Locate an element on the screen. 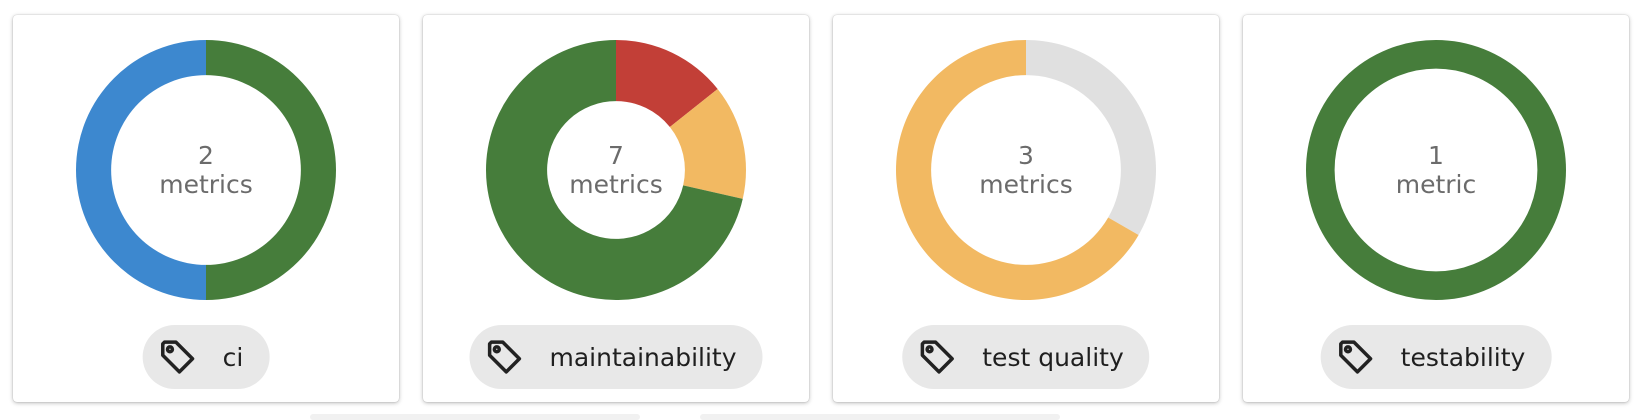  tag-chip-maintainability: maintainability is located at coordinates (616, 357).